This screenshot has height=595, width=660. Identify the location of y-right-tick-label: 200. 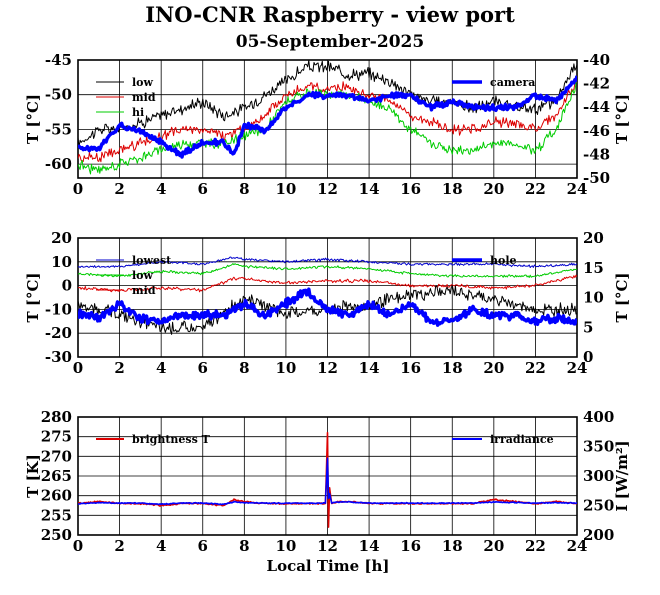
(598, 535).